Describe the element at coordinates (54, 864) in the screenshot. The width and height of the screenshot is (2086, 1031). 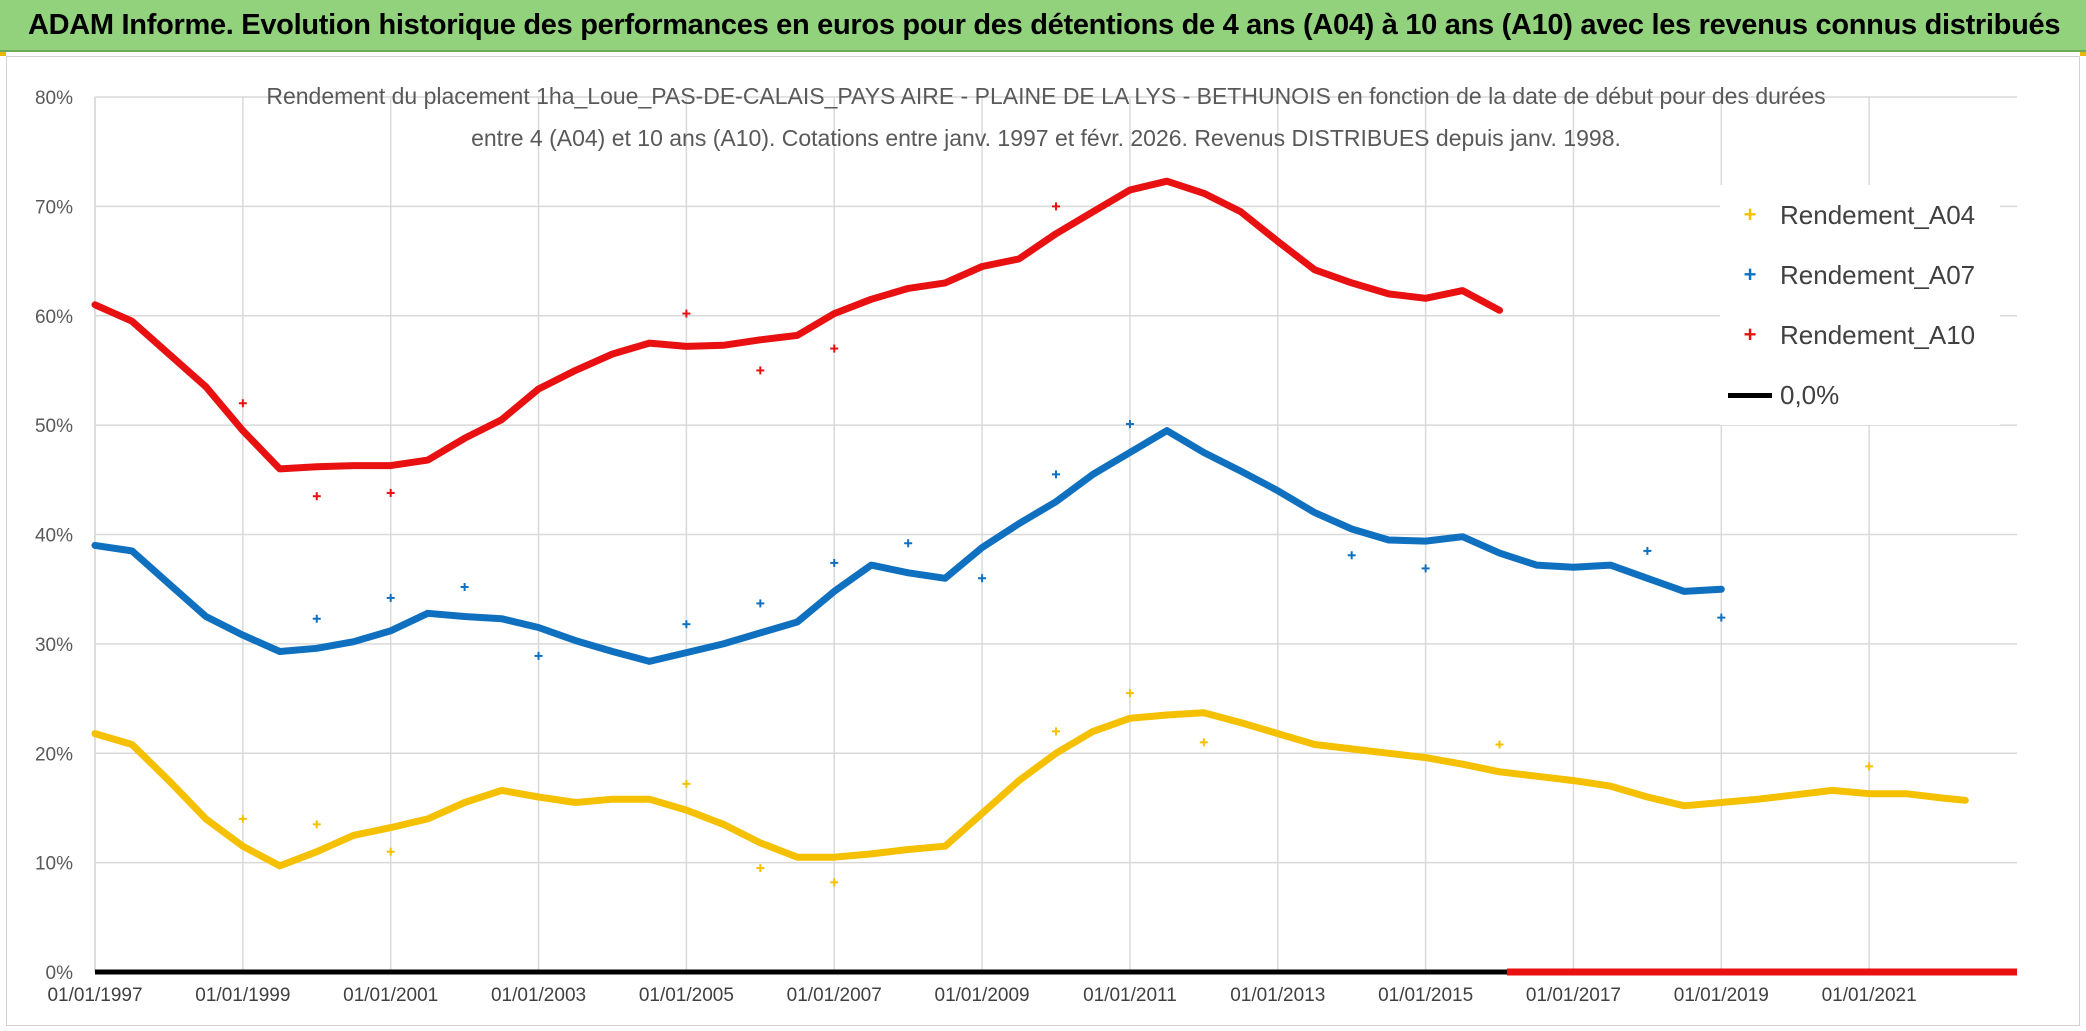
I see `y-tick-label: 10%` at that location.